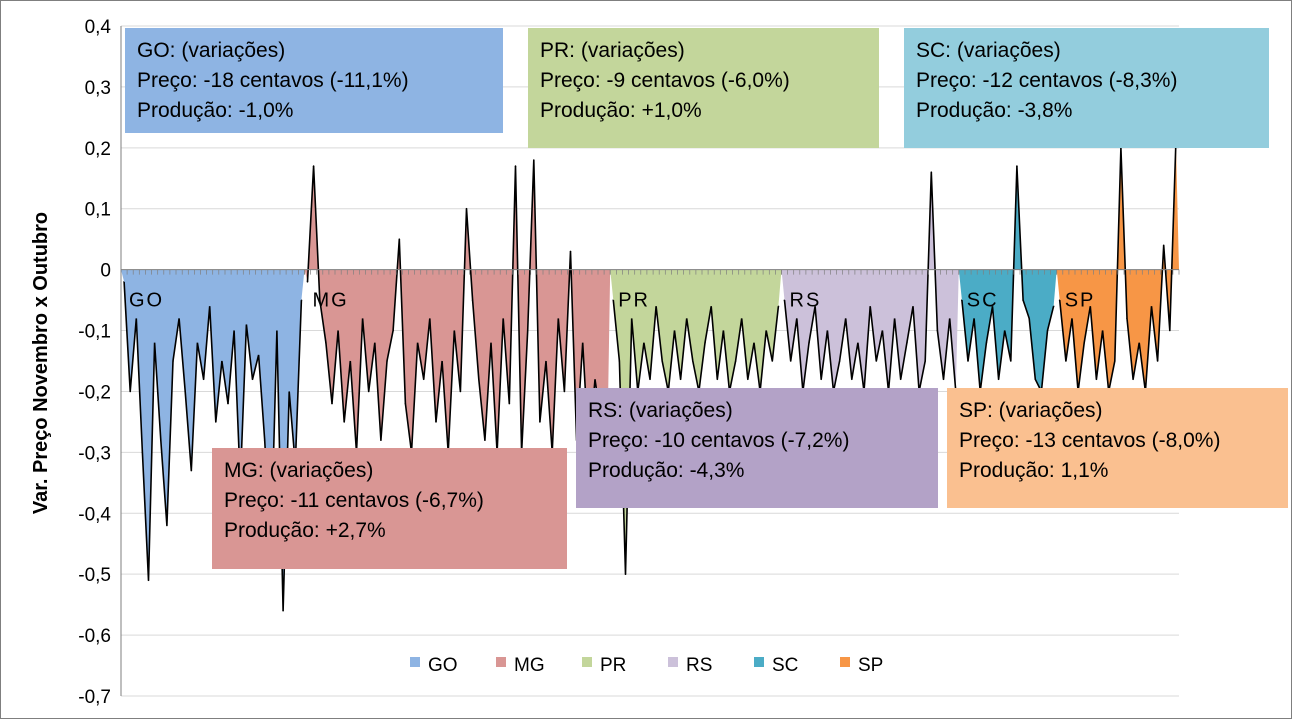  Describe the element at coordinates (331, 301) in the screenshot. I see `segment-label-mg: MG` at that location.